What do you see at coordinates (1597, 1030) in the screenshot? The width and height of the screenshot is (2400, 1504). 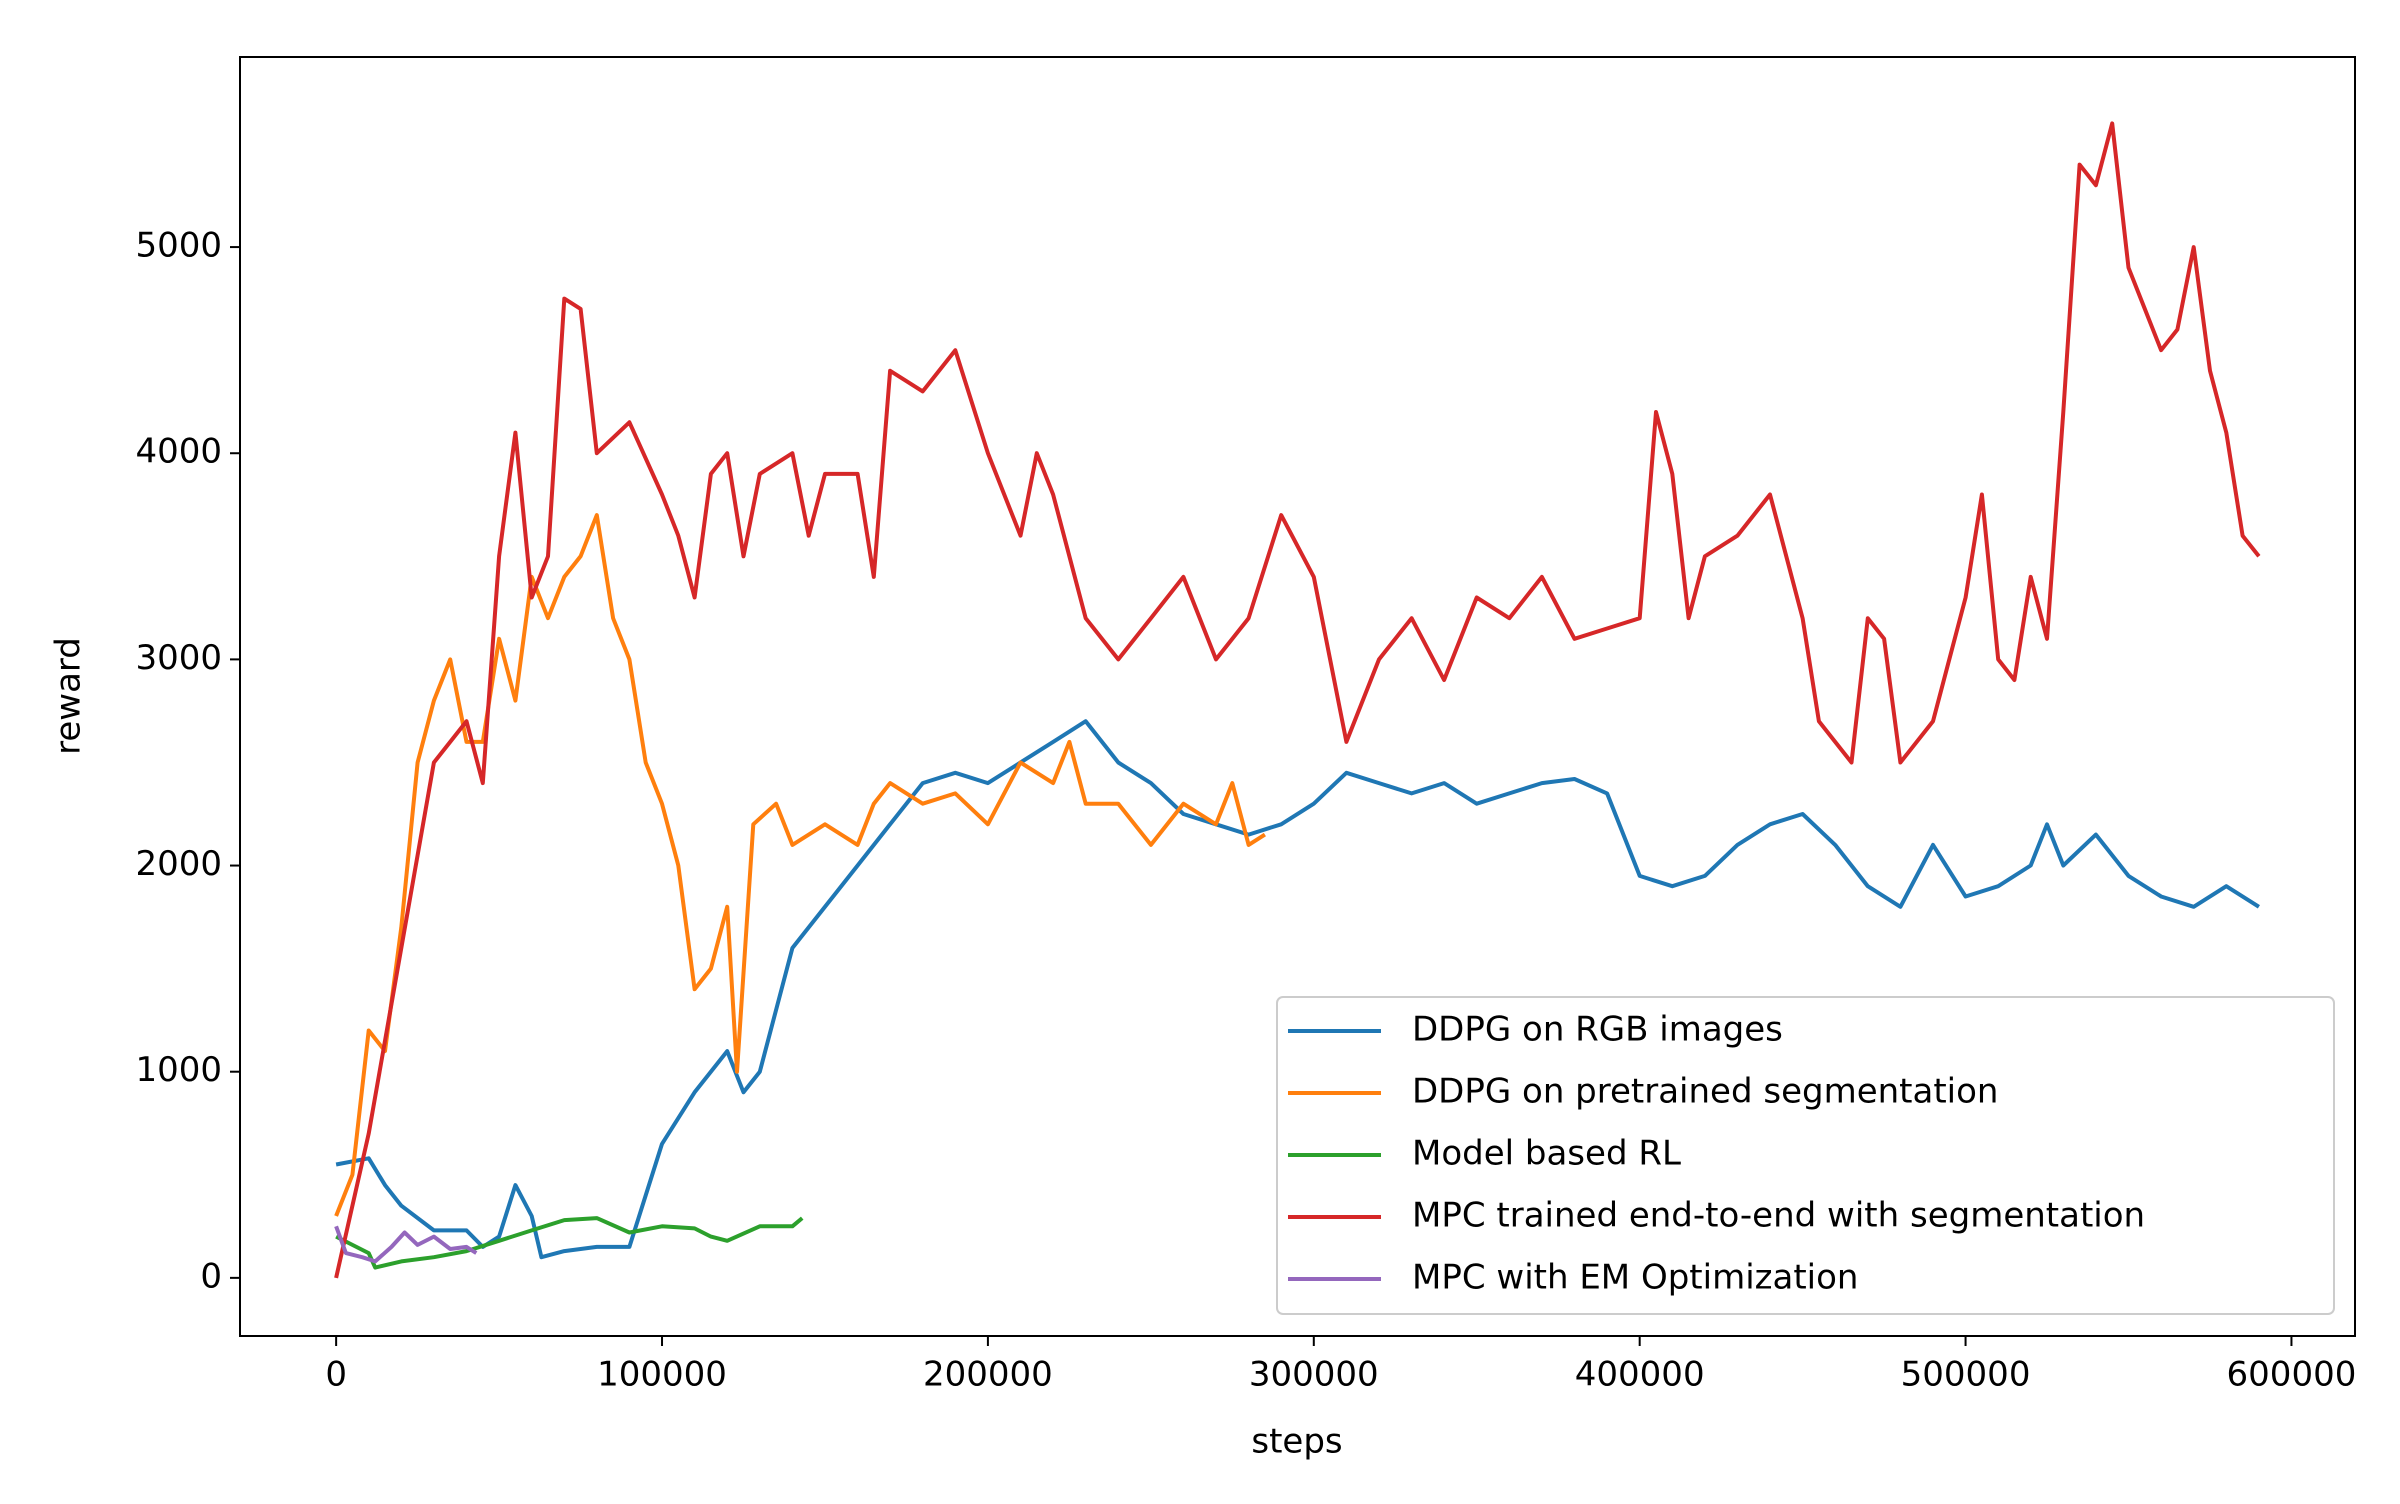 I see `legend-label: DDPG on RGB images` at bounding box center [1597, 1030].